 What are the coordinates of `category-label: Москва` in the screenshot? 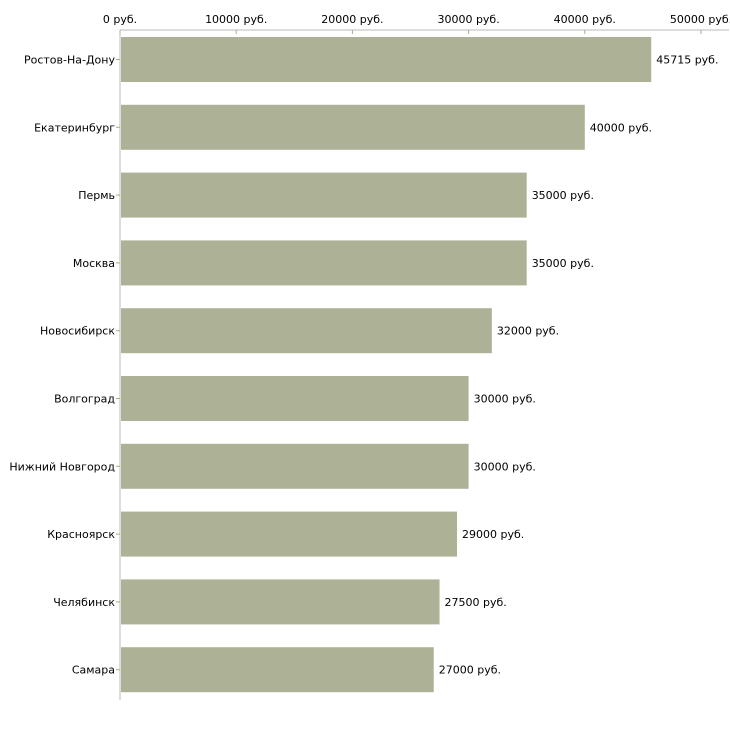 It's located at (94, 263).